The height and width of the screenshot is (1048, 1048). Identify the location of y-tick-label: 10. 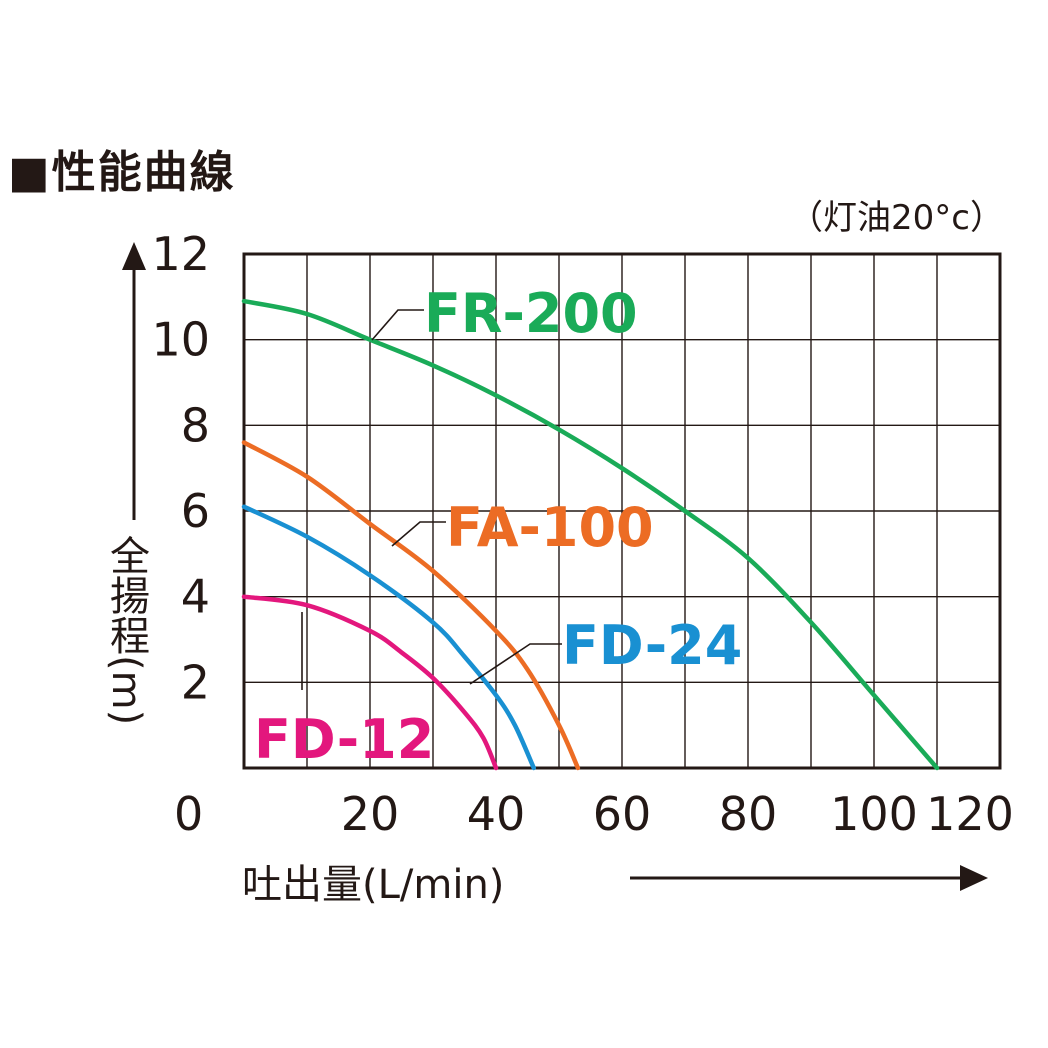
(180, 340).